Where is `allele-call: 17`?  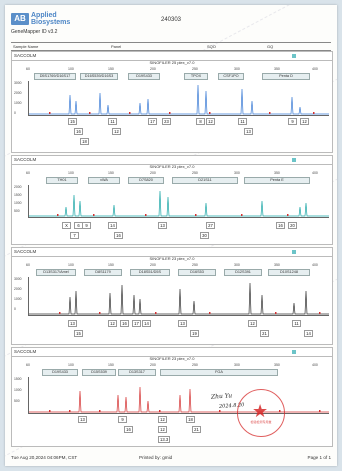 allele-call: 17 is located at coordinates (152, 121).